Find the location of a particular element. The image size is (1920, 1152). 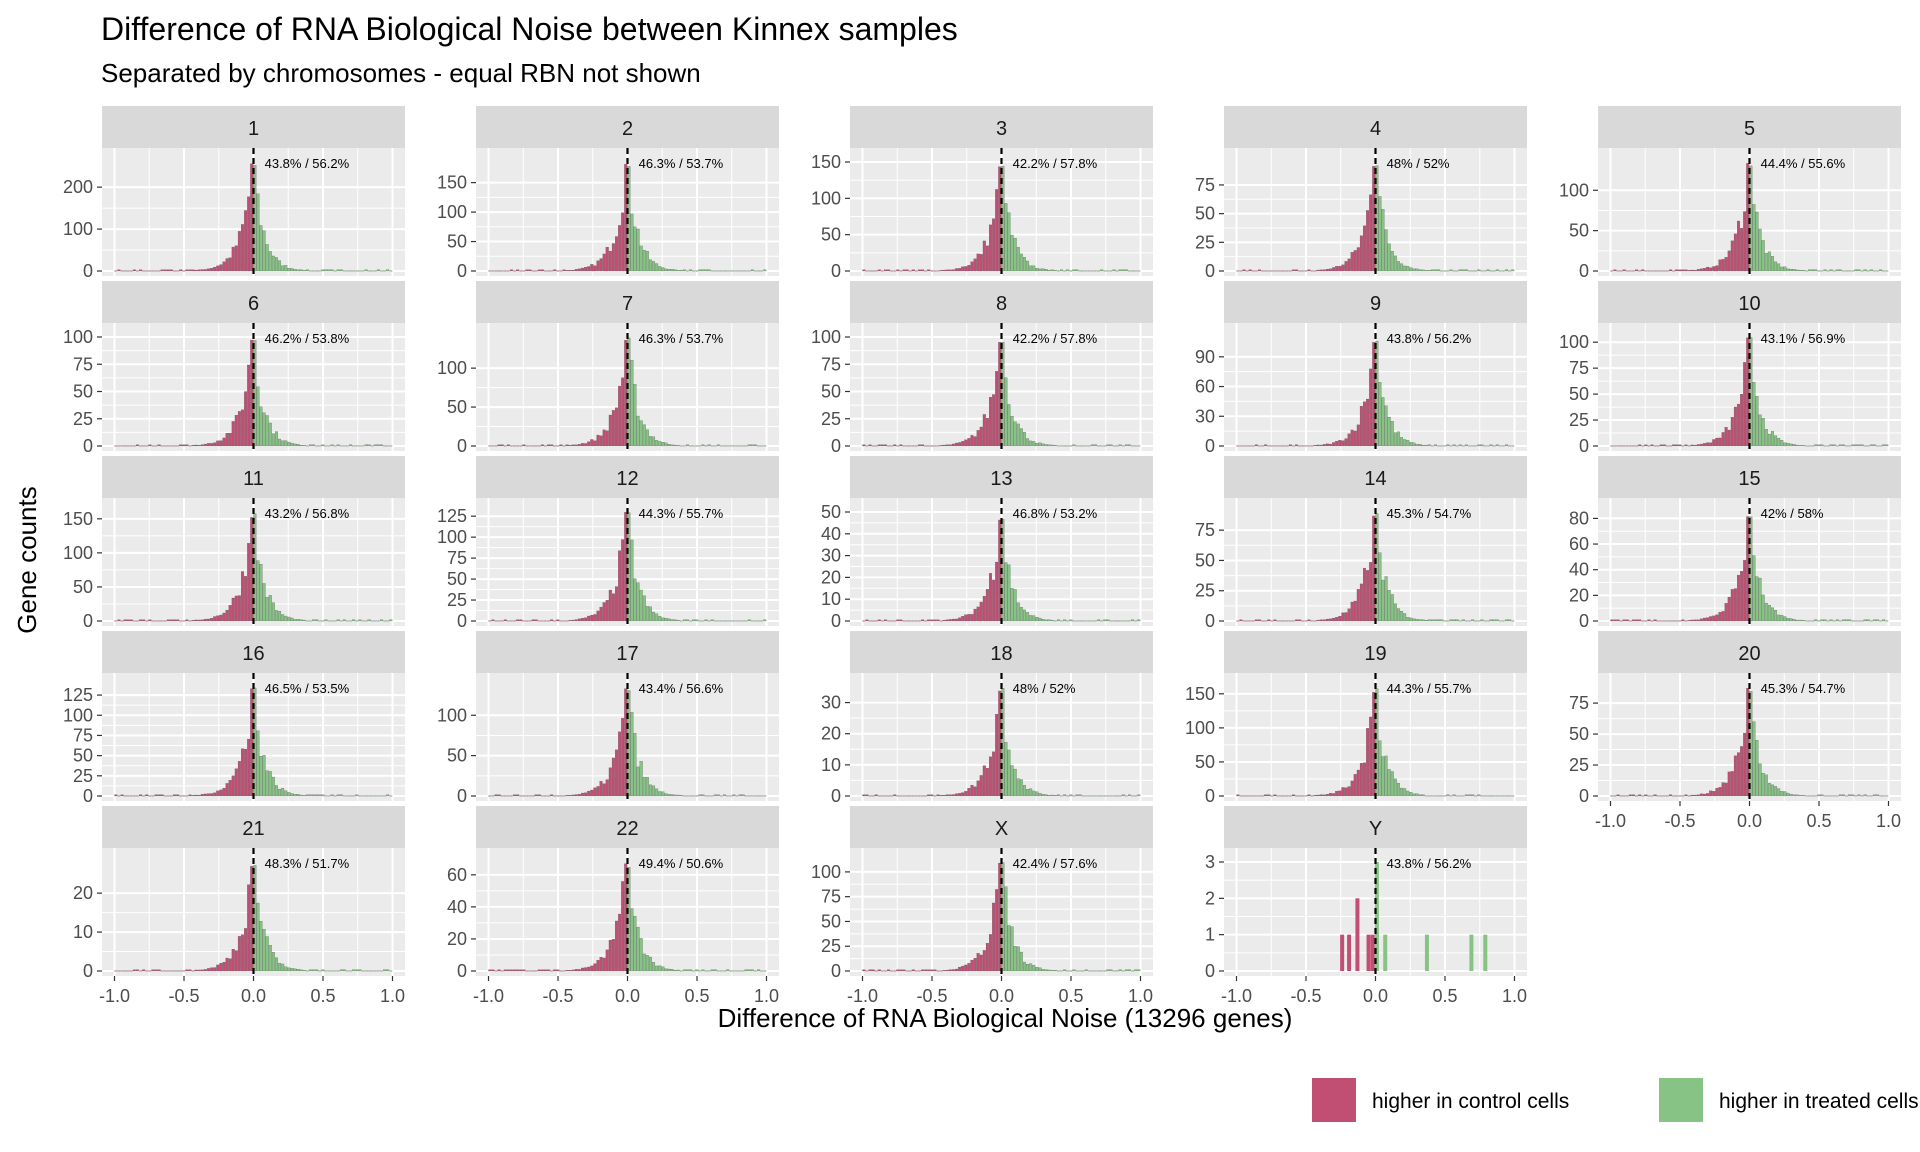

y-tick-label: 150 is located at coordinates (452, 183).